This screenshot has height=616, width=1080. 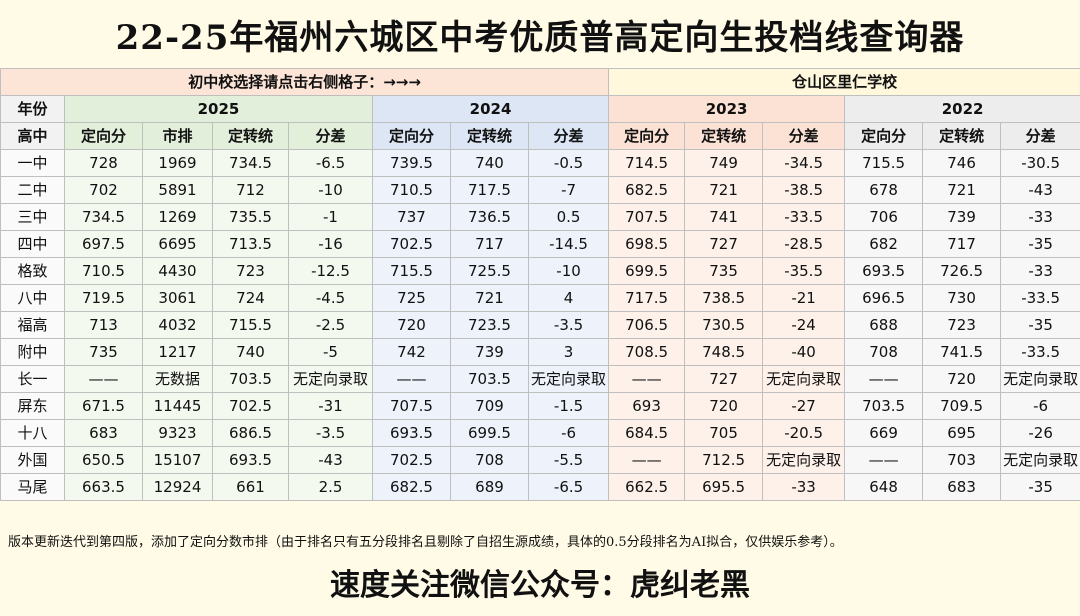 What do you see at coordinates (724, 217) in the screenshot?
I see `table-cell: 741` at bounding box center [724, 217].